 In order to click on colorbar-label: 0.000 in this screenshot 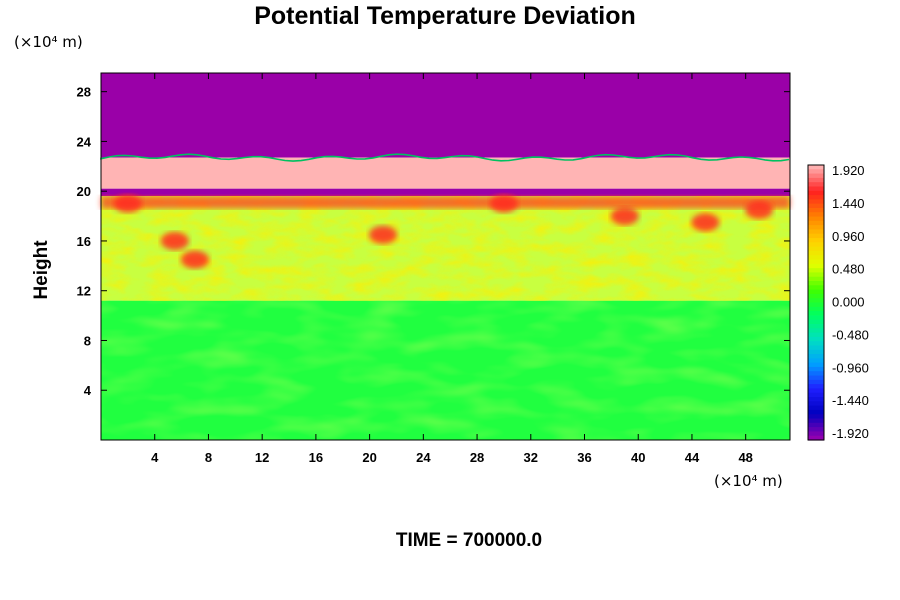, I will do `click(848, 302)`.